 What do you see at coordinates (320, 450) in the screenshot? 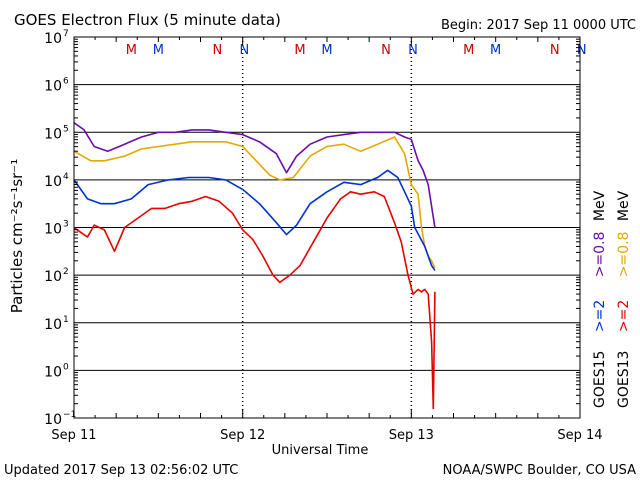
I see `x-axis-label: Universal Time` at bounding box center [320, 450].